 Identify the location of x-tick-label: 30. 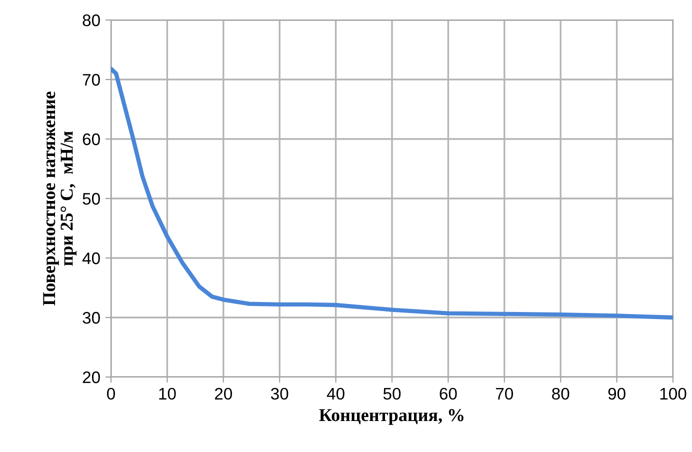
(279, 394).